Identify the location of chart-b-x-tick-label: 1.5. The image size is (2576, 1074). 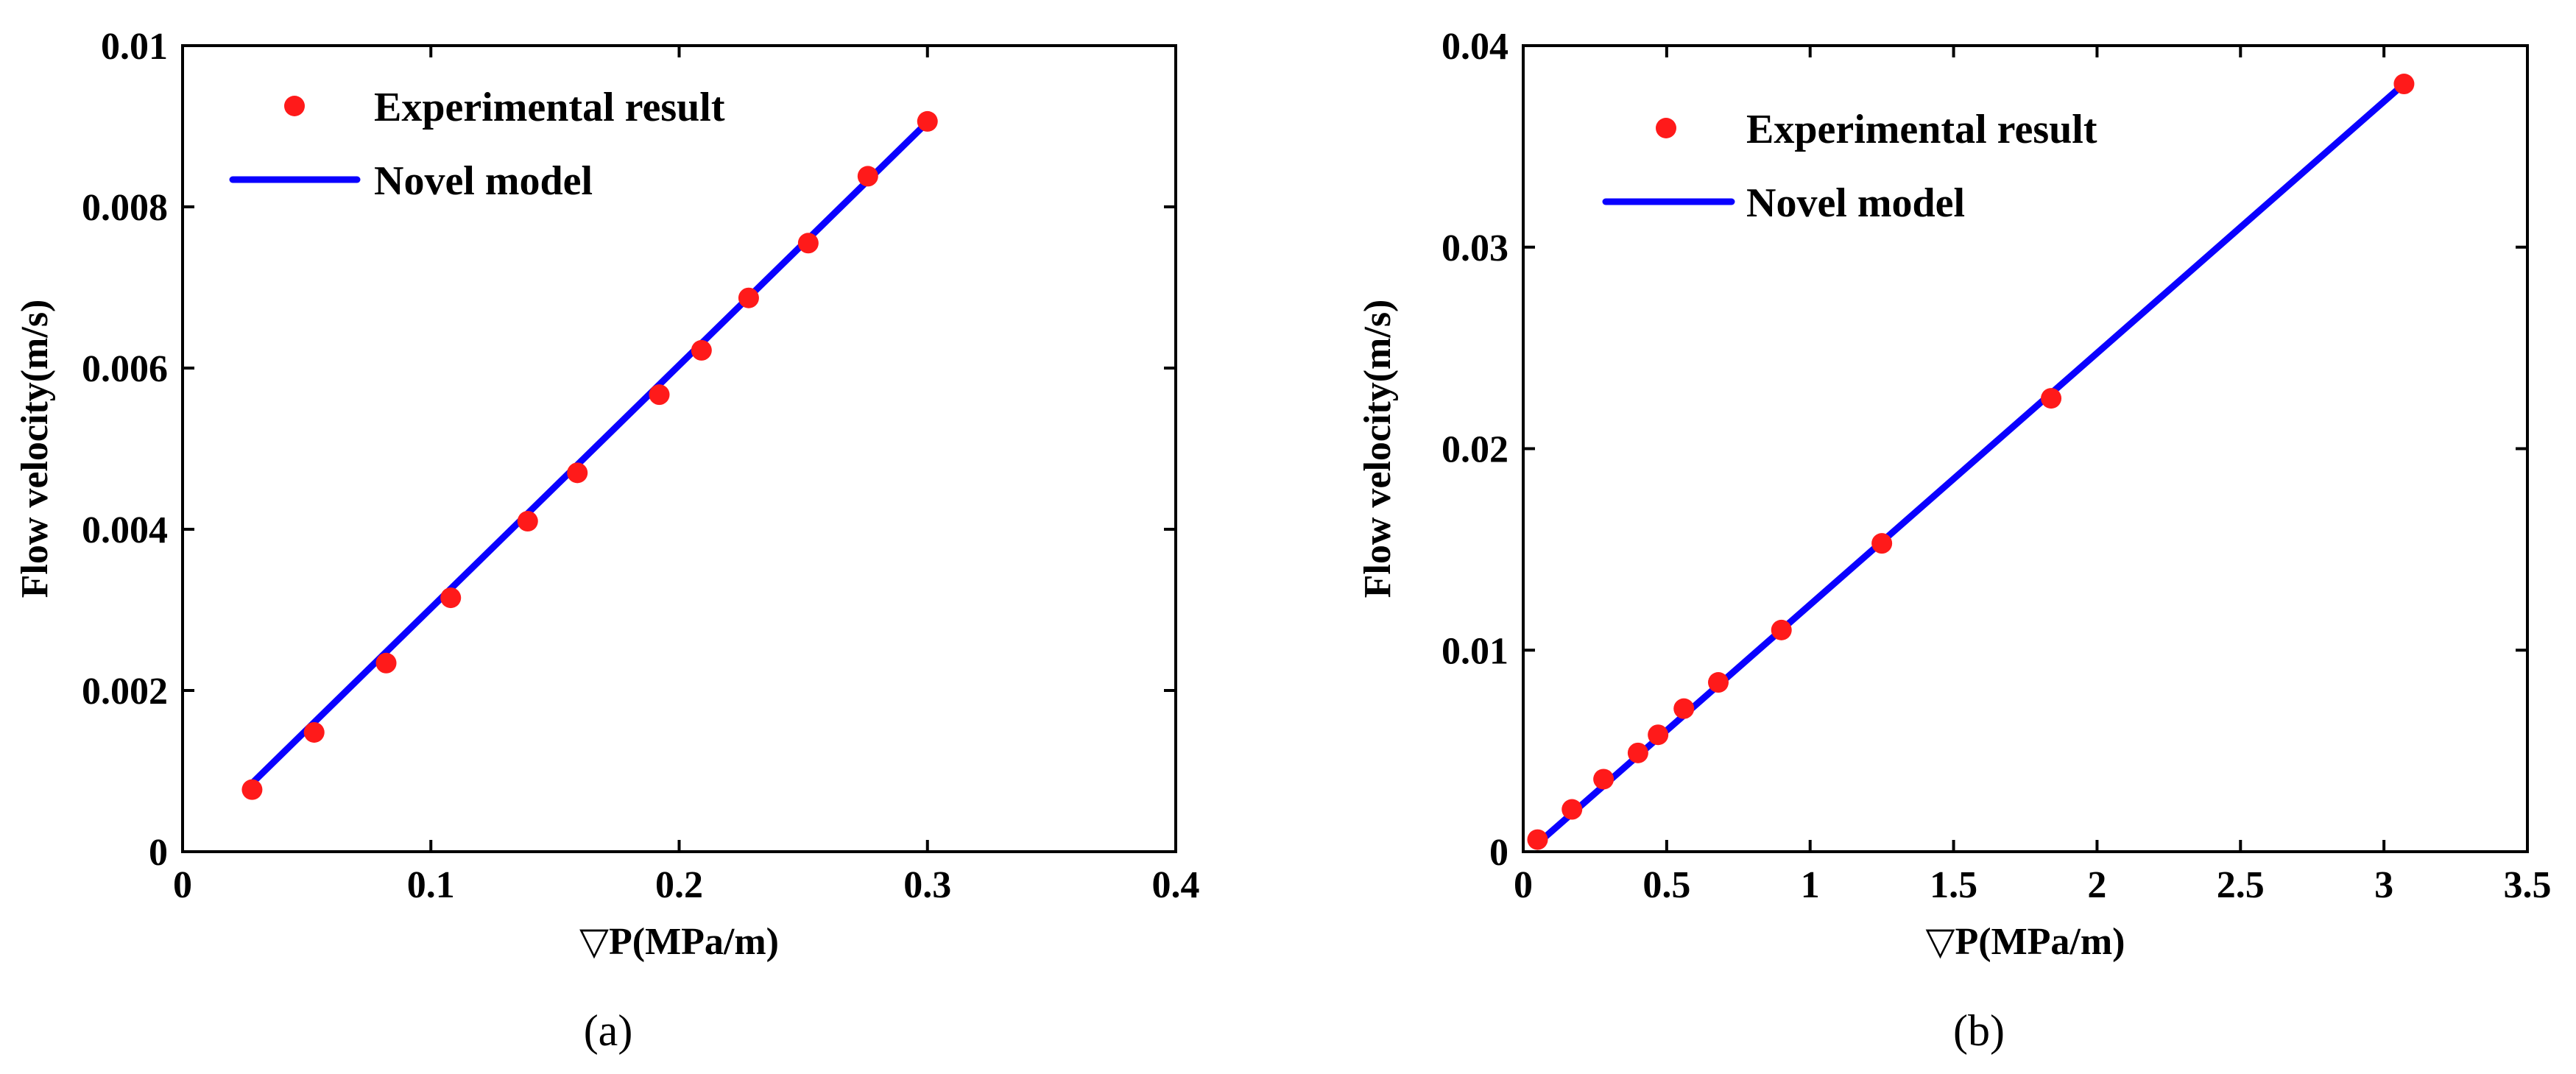
(1953, 885).